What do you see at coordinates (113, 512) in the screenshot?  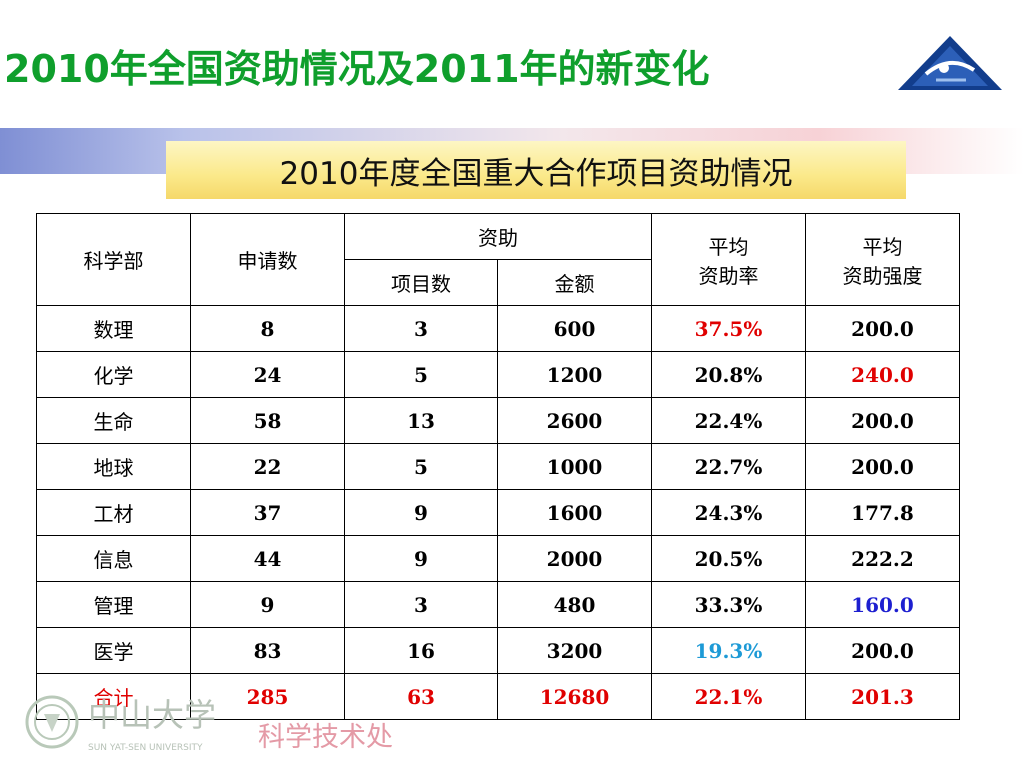 I see `cell-dept: 工材` at bounding box center [113, 512].